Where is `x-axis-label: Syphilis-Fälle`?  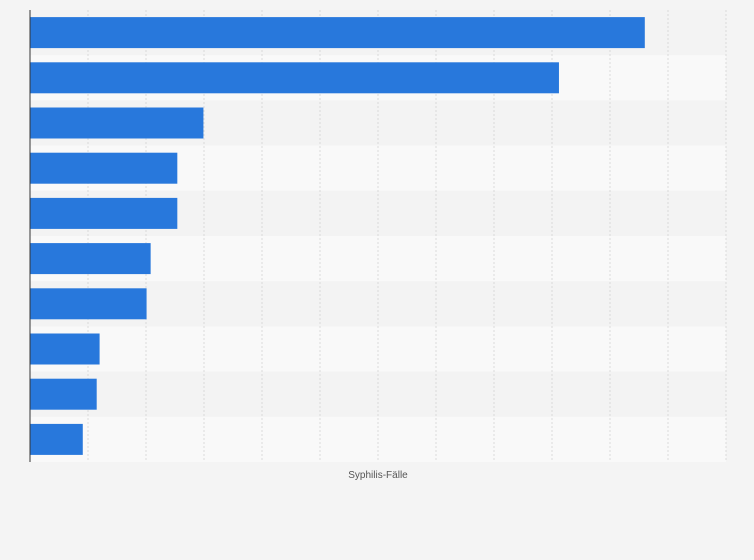
x-axis-label: Syphilis-Fälle is located at coordinates (378, 475).